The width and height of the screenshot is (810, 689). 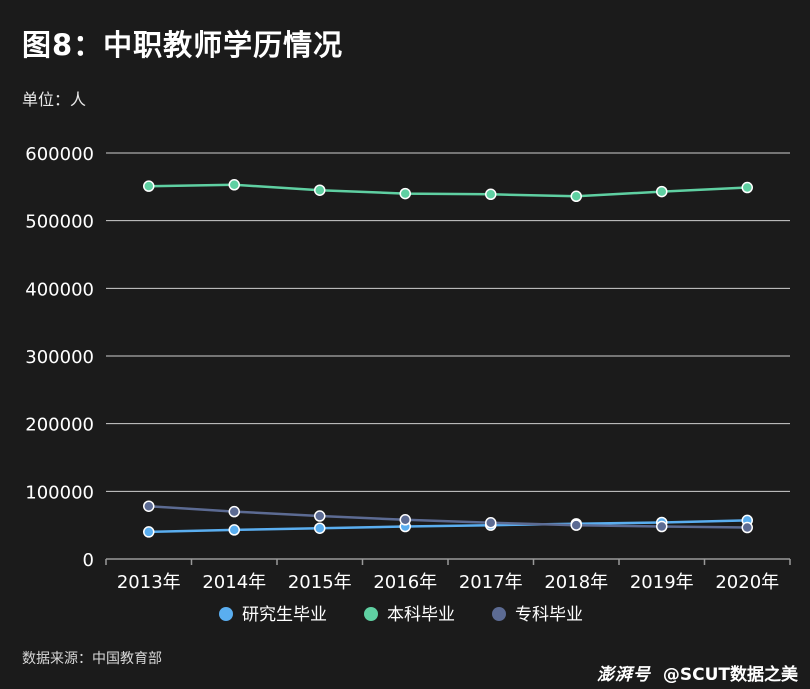 I want to click on x-tick-label: 2016年, so click(x=405, y=582).